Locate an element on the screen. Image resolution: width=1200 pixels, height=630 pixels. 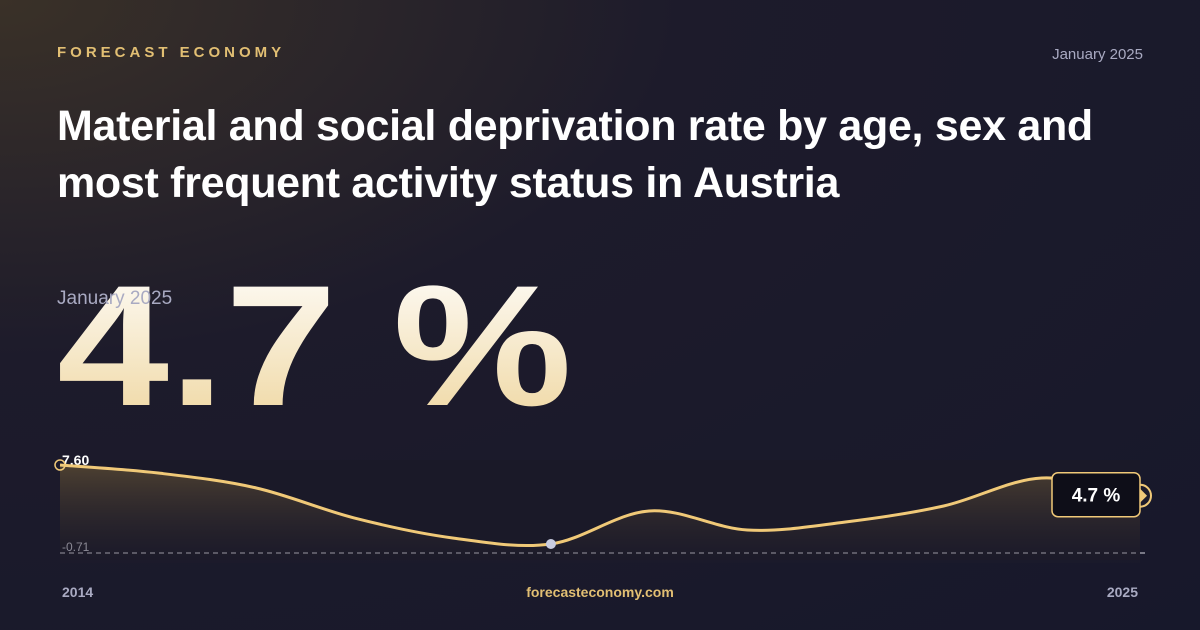
start-marker is located at coordinates (60, 465).